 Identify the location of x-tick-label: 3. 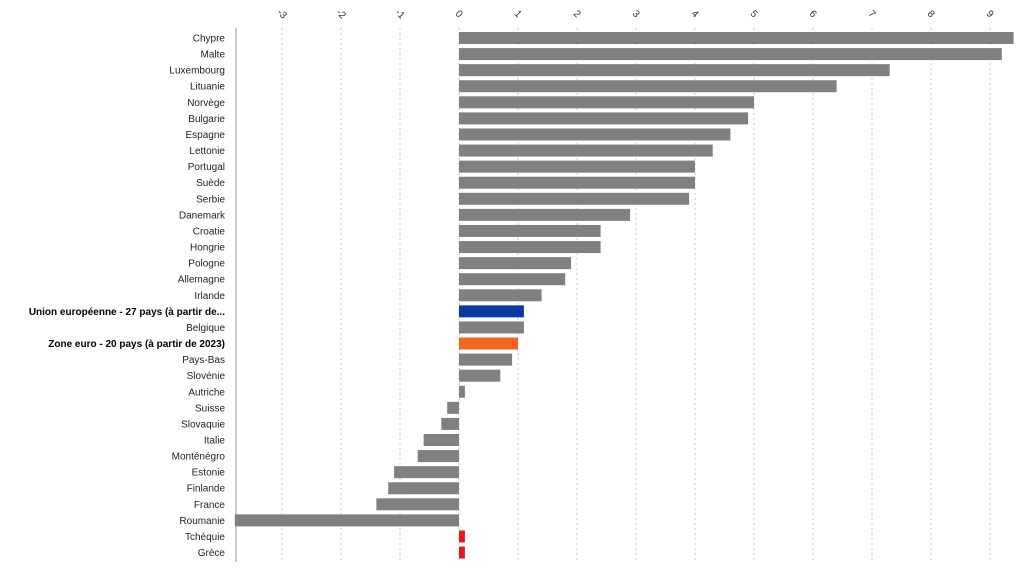
(636, 14).